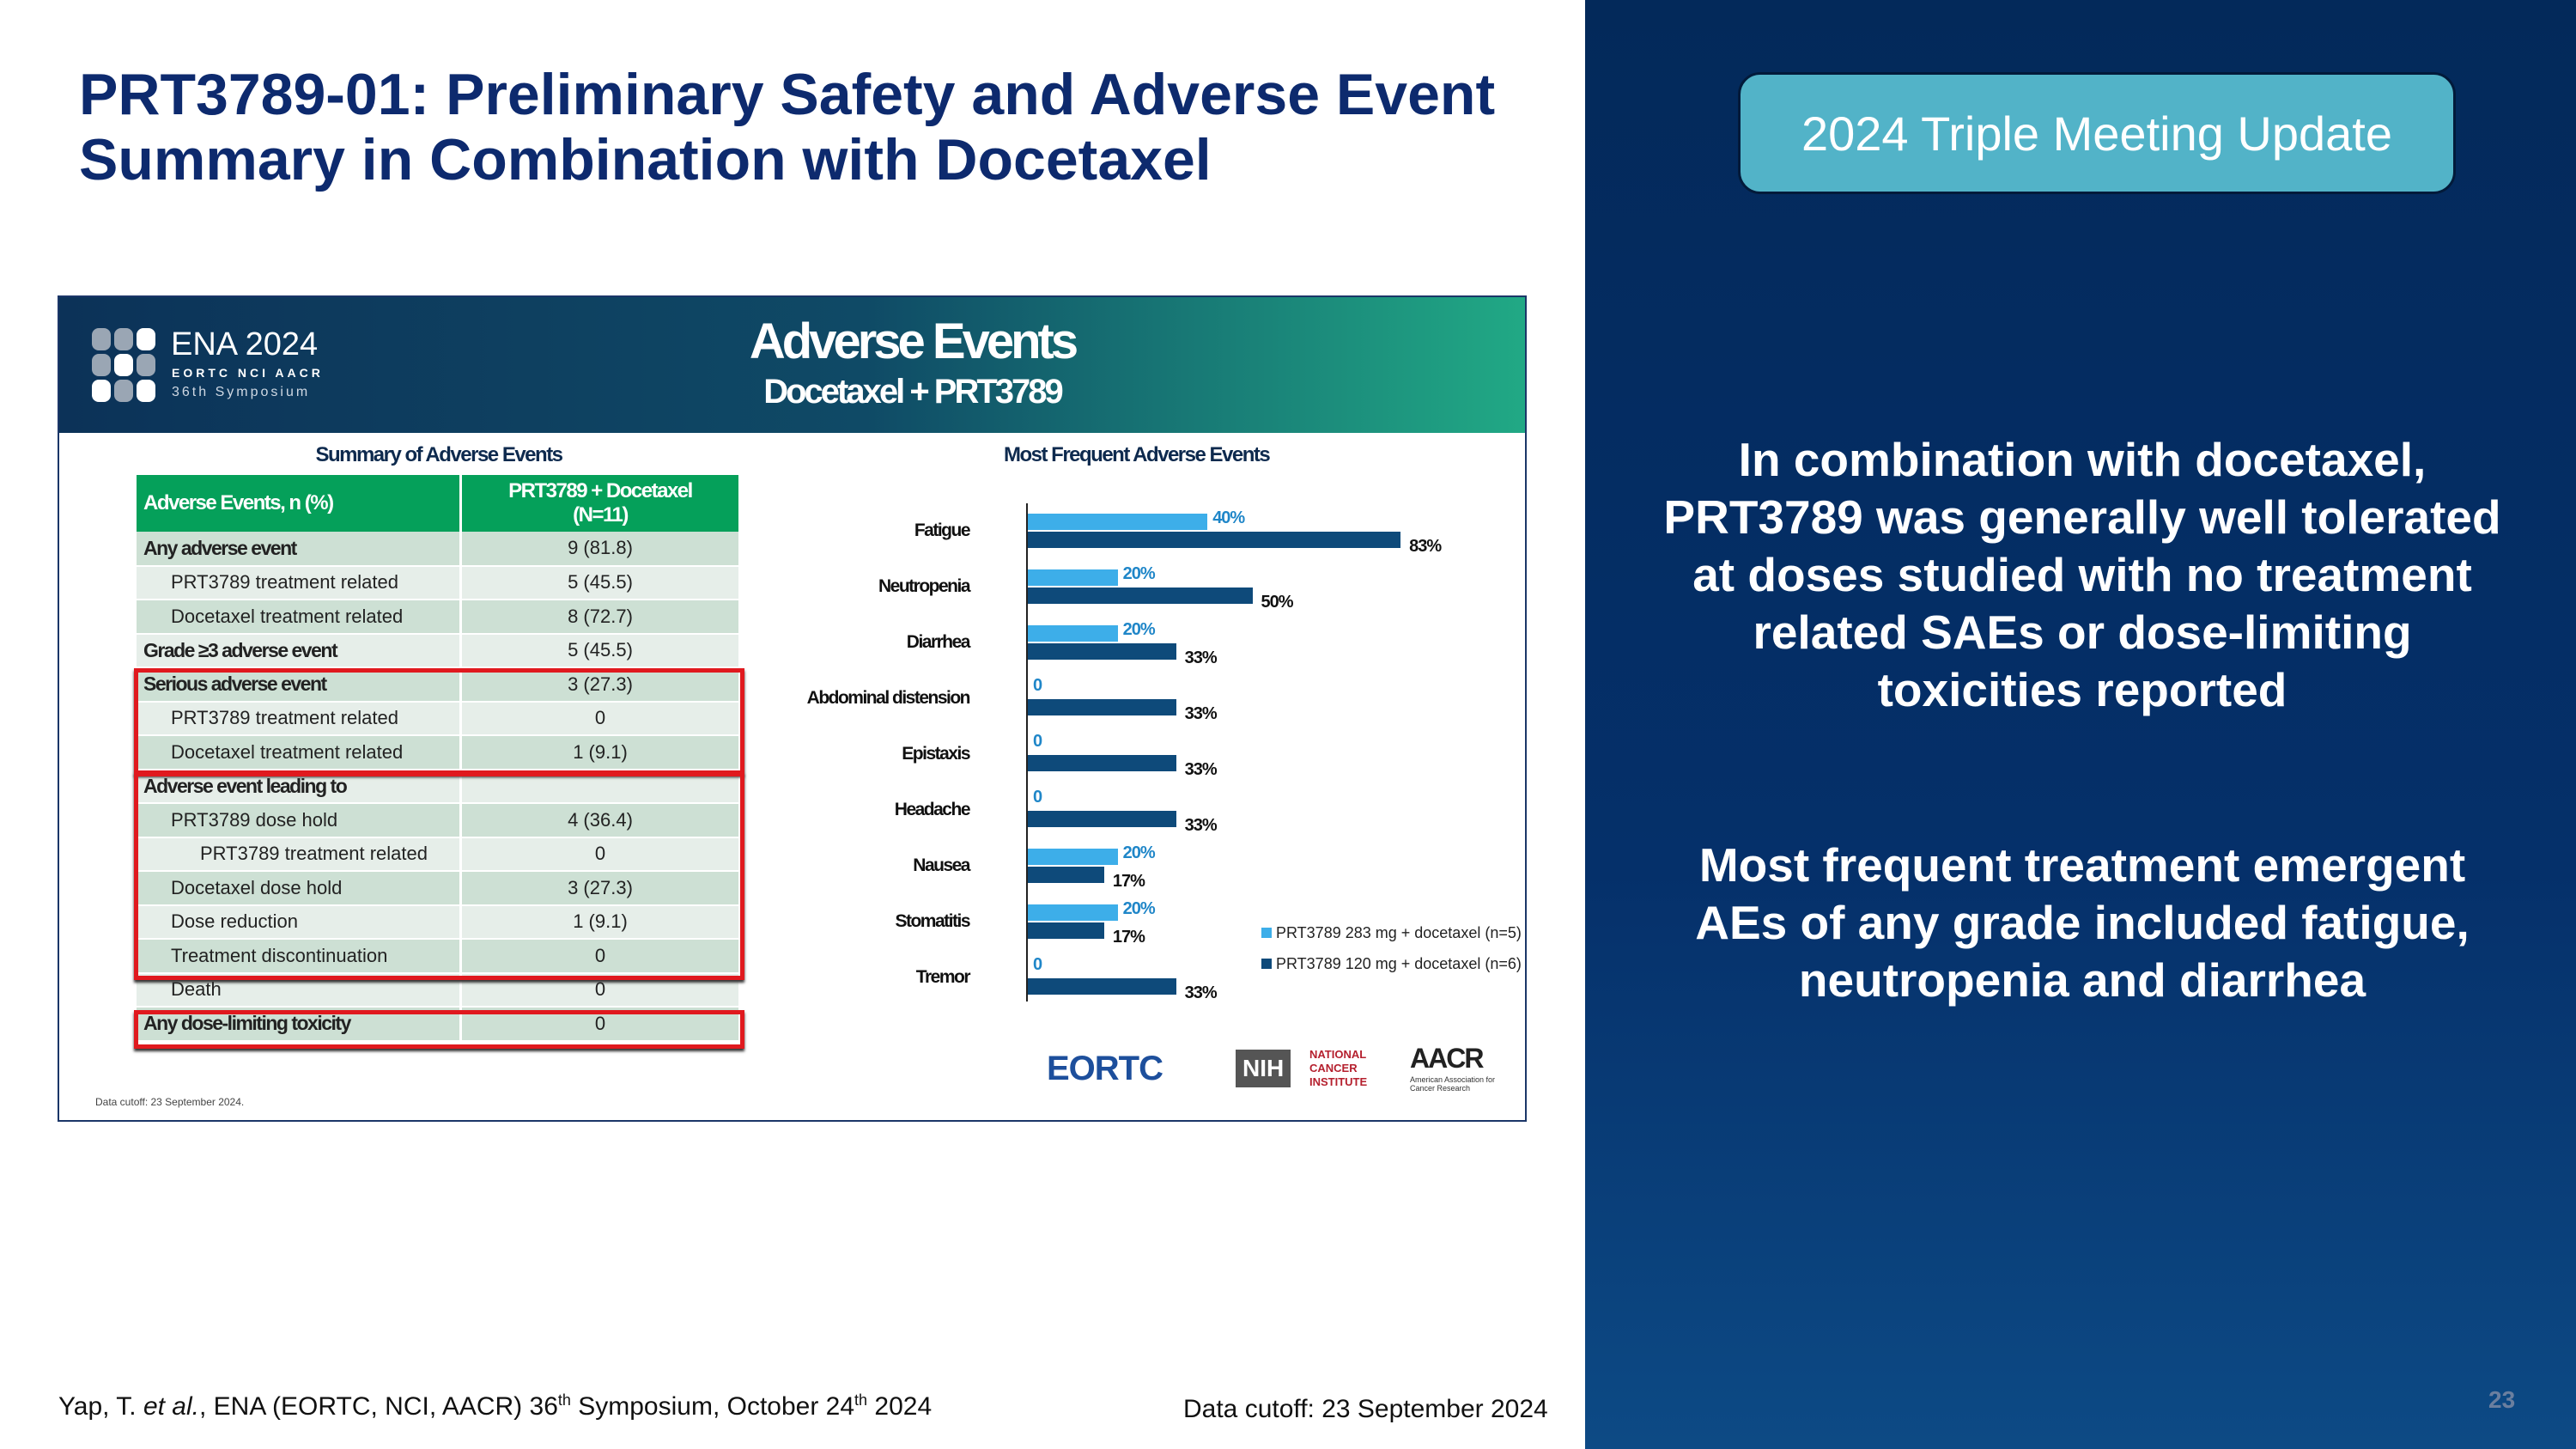 The width and height of the screenshot is (2576, 1449). What do you see at coordinates (713, 1406) in the screenshot?
I see `citation-text: Symposium, October 24` at bounding box center [713, 1406].